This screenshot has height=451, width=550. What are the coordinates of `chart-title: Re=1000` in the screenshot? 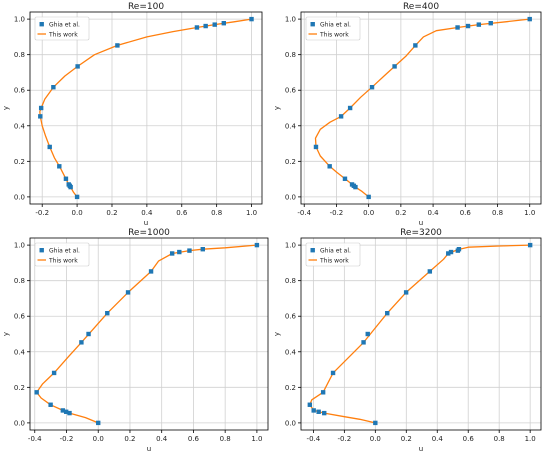 It's located at (149, 233).